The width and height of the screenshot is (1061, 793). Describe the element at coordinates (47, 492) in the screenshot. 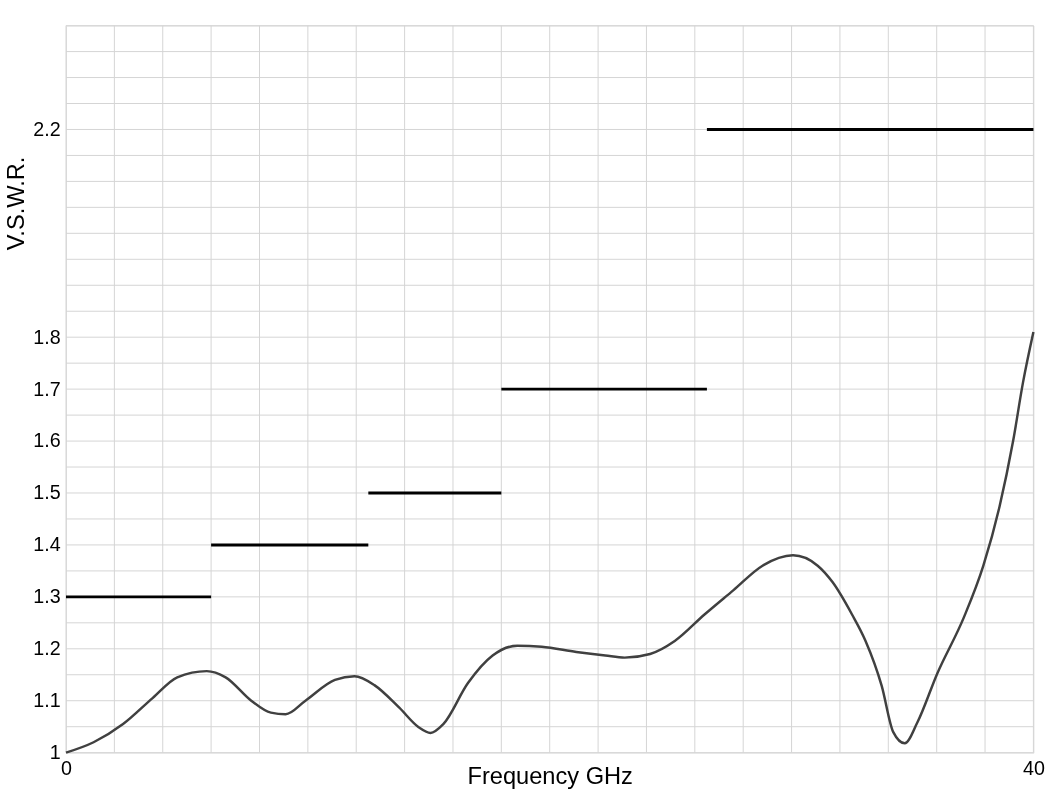

I see `y-tick-label: 1.5` at that location.